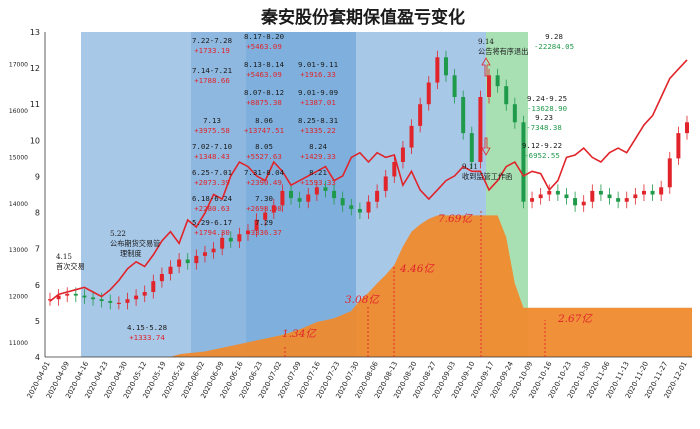 The width and height of the screenshot is (700, 429). I want to click on period-value: +3975.58, so click(212, 130).